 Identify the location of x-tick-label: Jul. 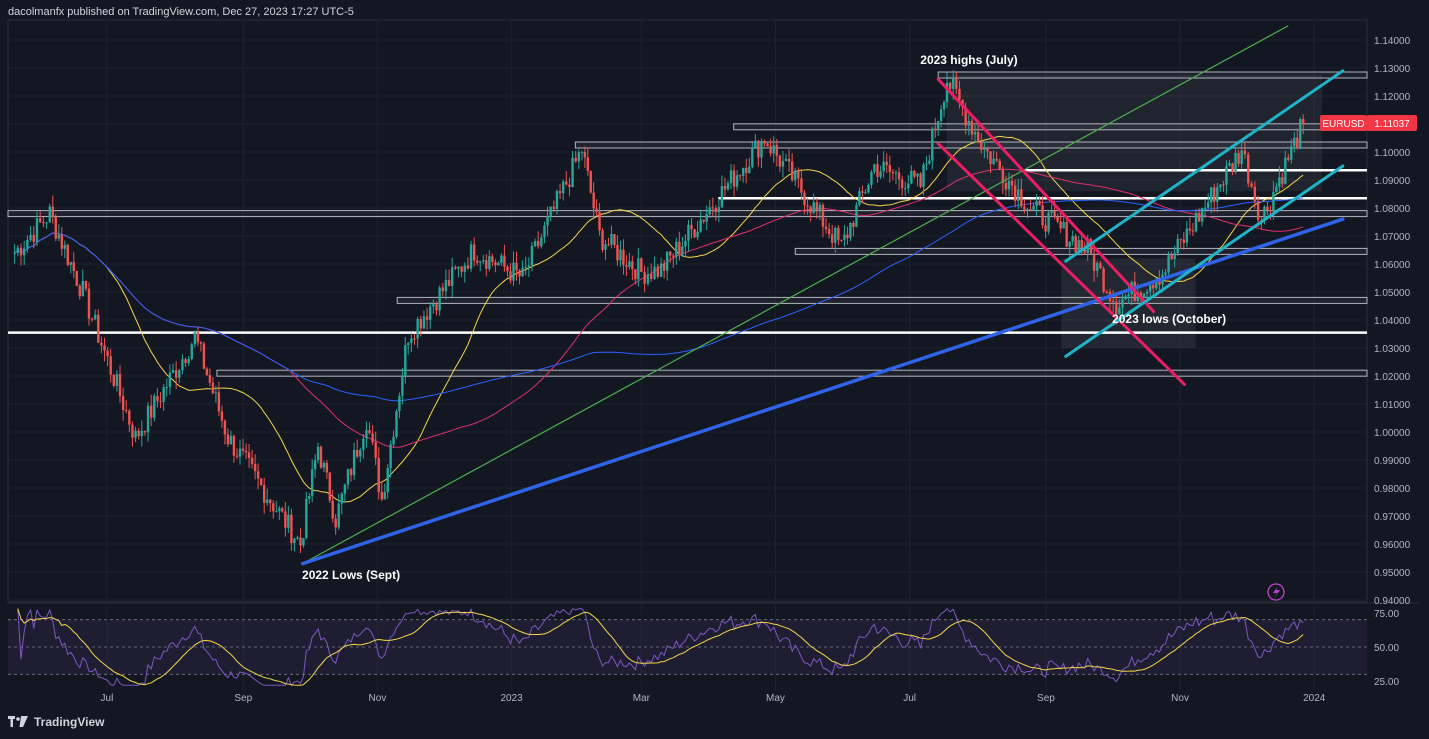
(107, 698).